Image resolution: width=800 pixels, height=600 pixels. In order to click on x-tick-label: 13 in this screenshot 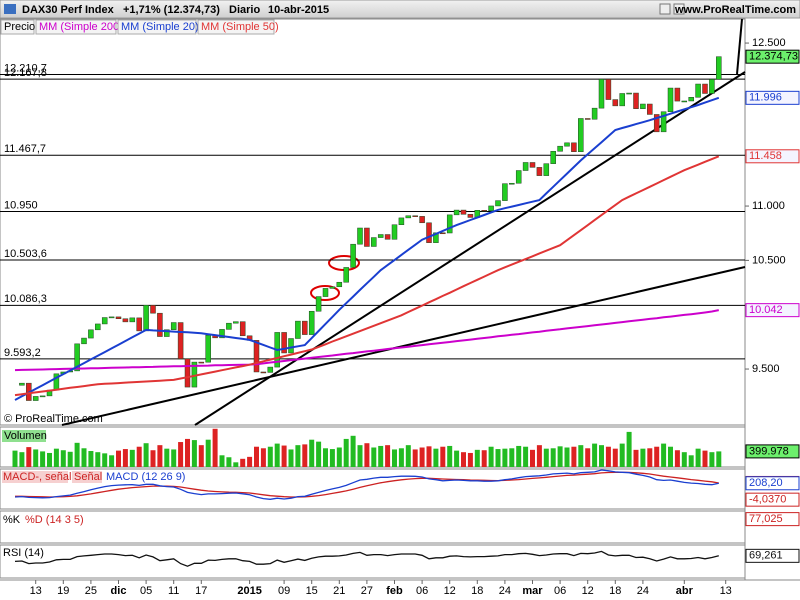, I will do `click(726, 591)`.